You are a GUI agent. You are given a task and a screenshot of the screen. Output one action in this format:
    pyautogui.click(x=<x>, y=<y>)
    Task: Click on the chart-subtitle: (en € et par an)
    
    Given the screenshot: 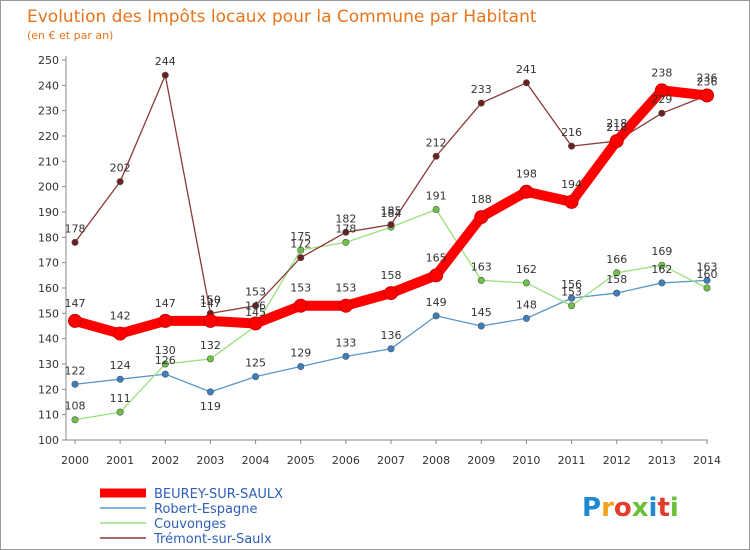 What is the action you would take?
    pyautogui.click(x=70, y=35)
    